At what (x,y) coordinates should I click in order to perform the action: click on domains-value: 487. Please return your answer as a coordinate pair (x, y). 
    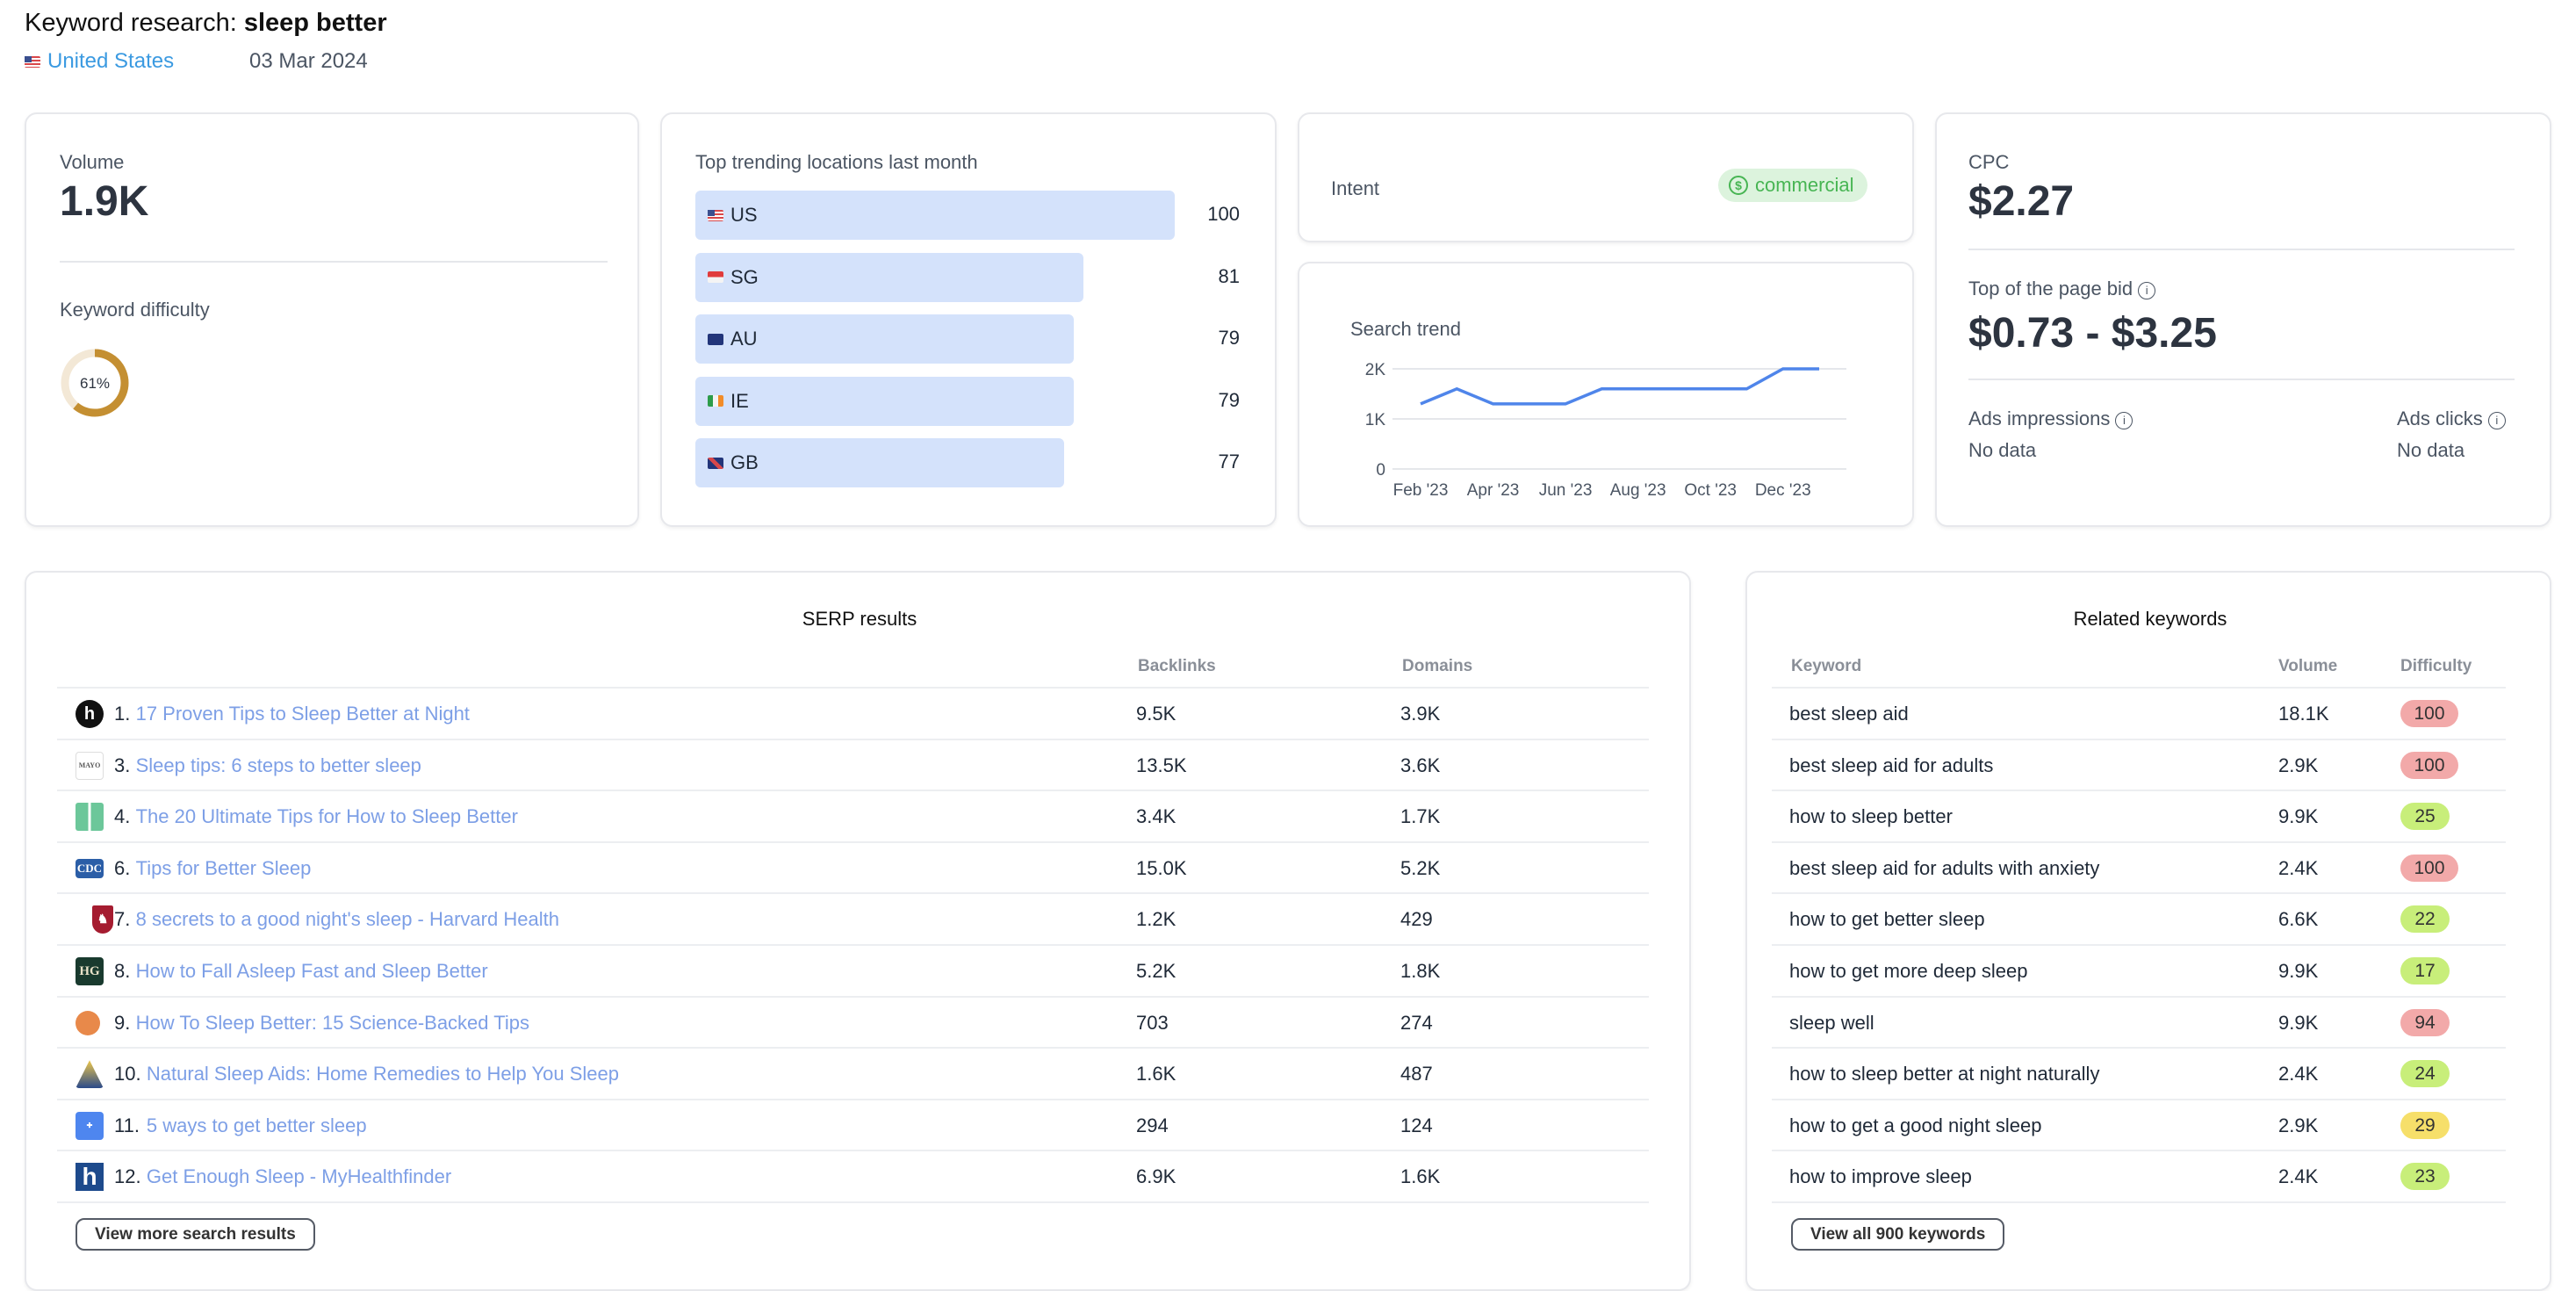
    Looking at the image, I should click on (1416, 1074).